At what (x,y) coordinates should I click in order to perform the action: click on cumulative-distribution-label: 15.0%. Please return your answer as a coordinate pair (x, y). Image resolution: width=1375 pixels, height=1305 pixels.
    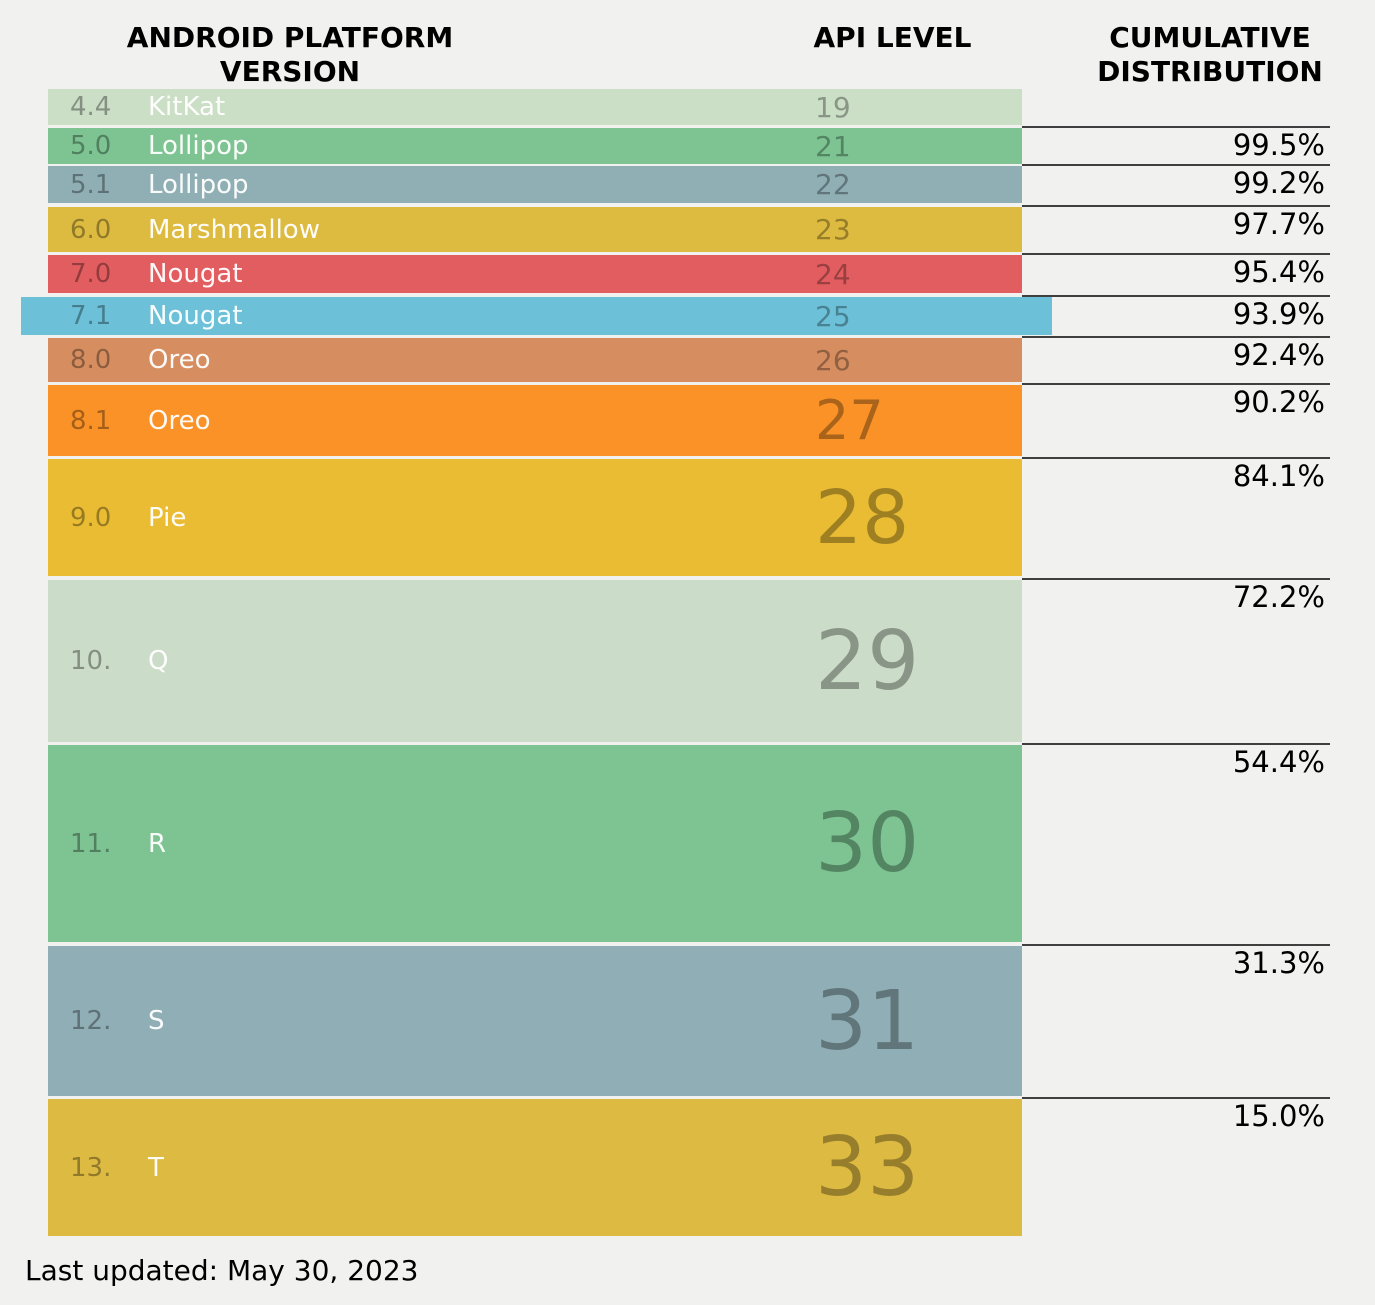
    Looking at the image, I should click on (1278, 1116).